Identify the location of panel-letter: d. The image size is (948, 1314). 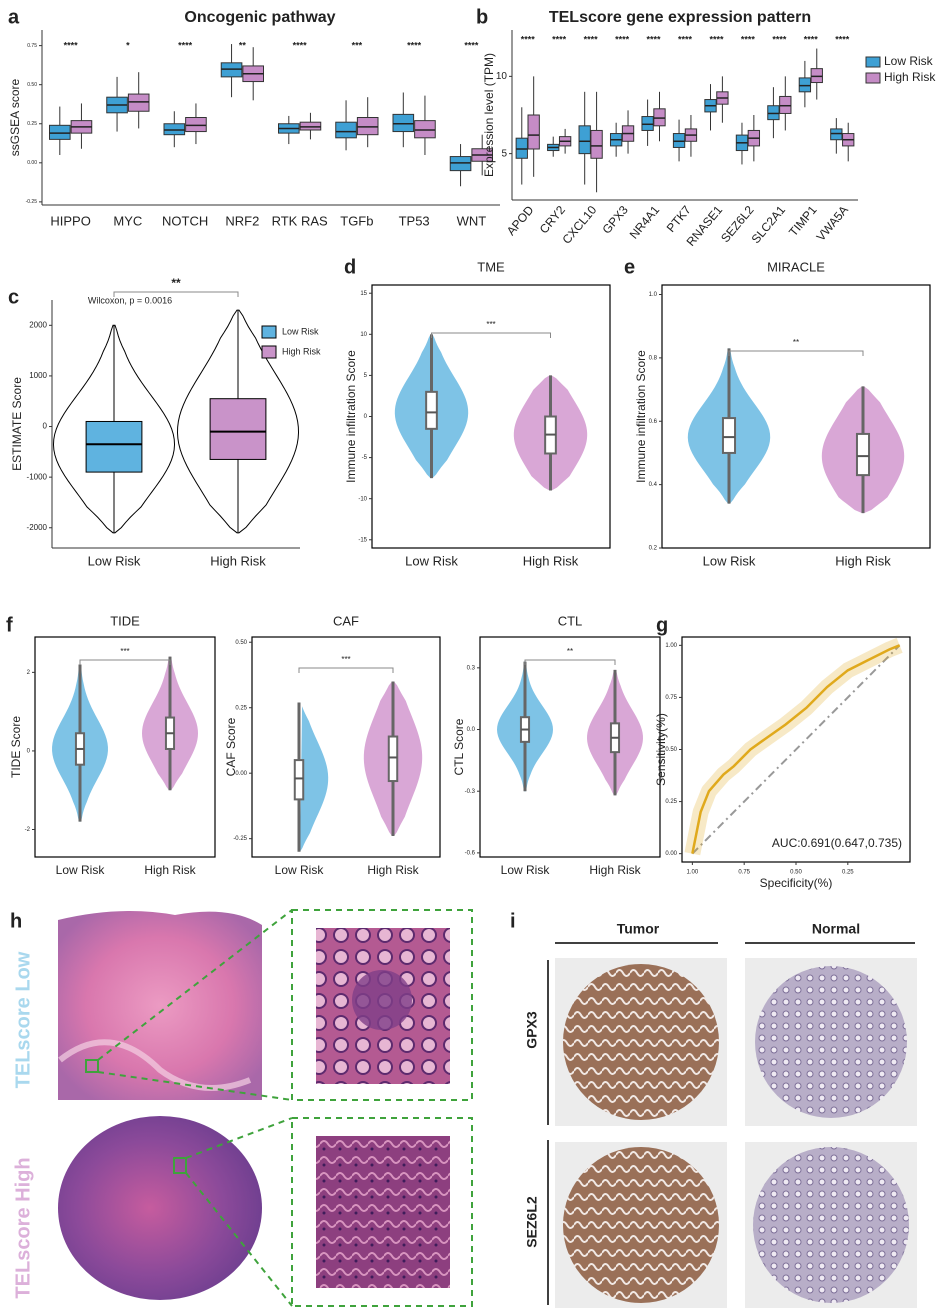
(350, 267).